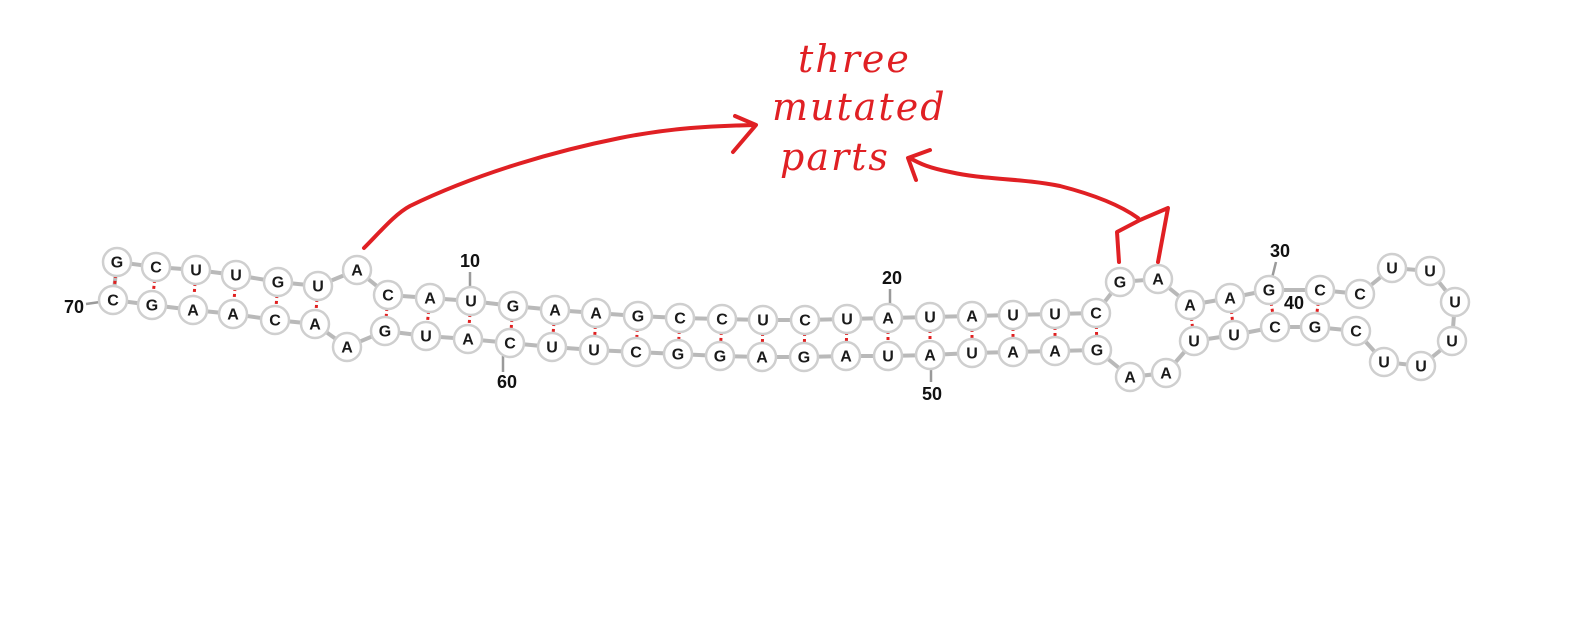  I want to click on nt-left-inner-2: A, so click(193, 310).